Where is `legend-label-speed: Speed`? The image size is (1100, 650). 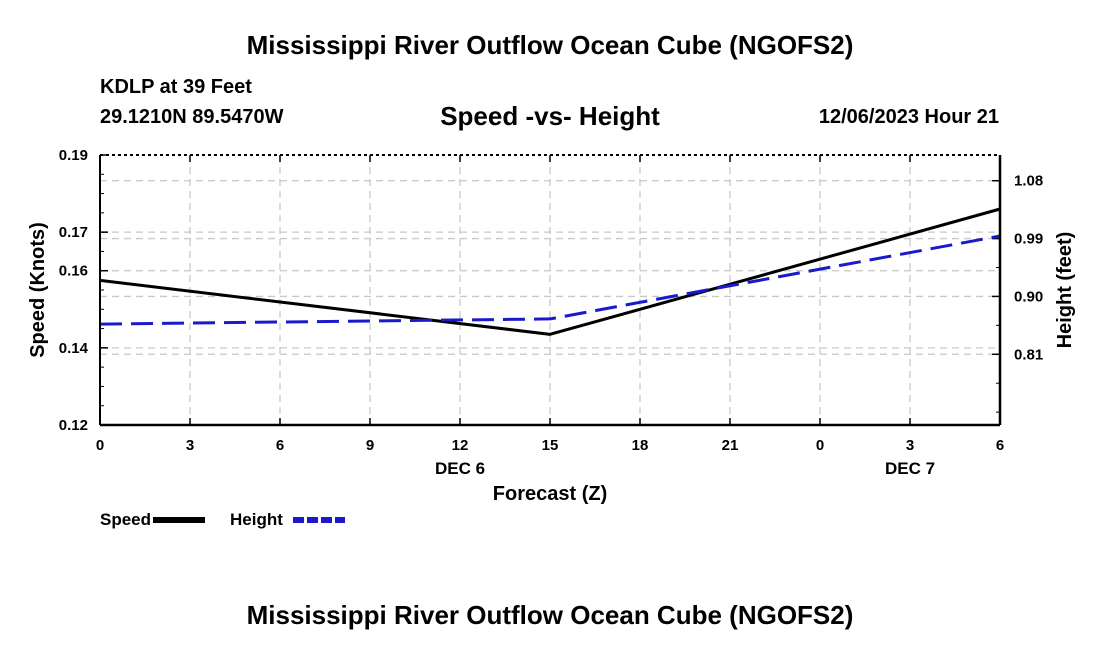 legend-label-speed: Speed is located at coordinates (125, 519).